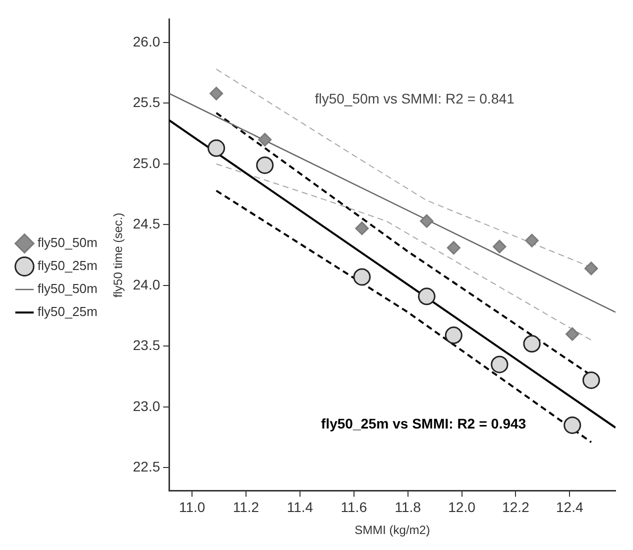 The width and height of the screenshot is (633, 550). Describe the element at coordinates (414, 98) in the screenshot. I see `annotation: fly50_50m vs SMMI: R2 = 0.841` at that location.